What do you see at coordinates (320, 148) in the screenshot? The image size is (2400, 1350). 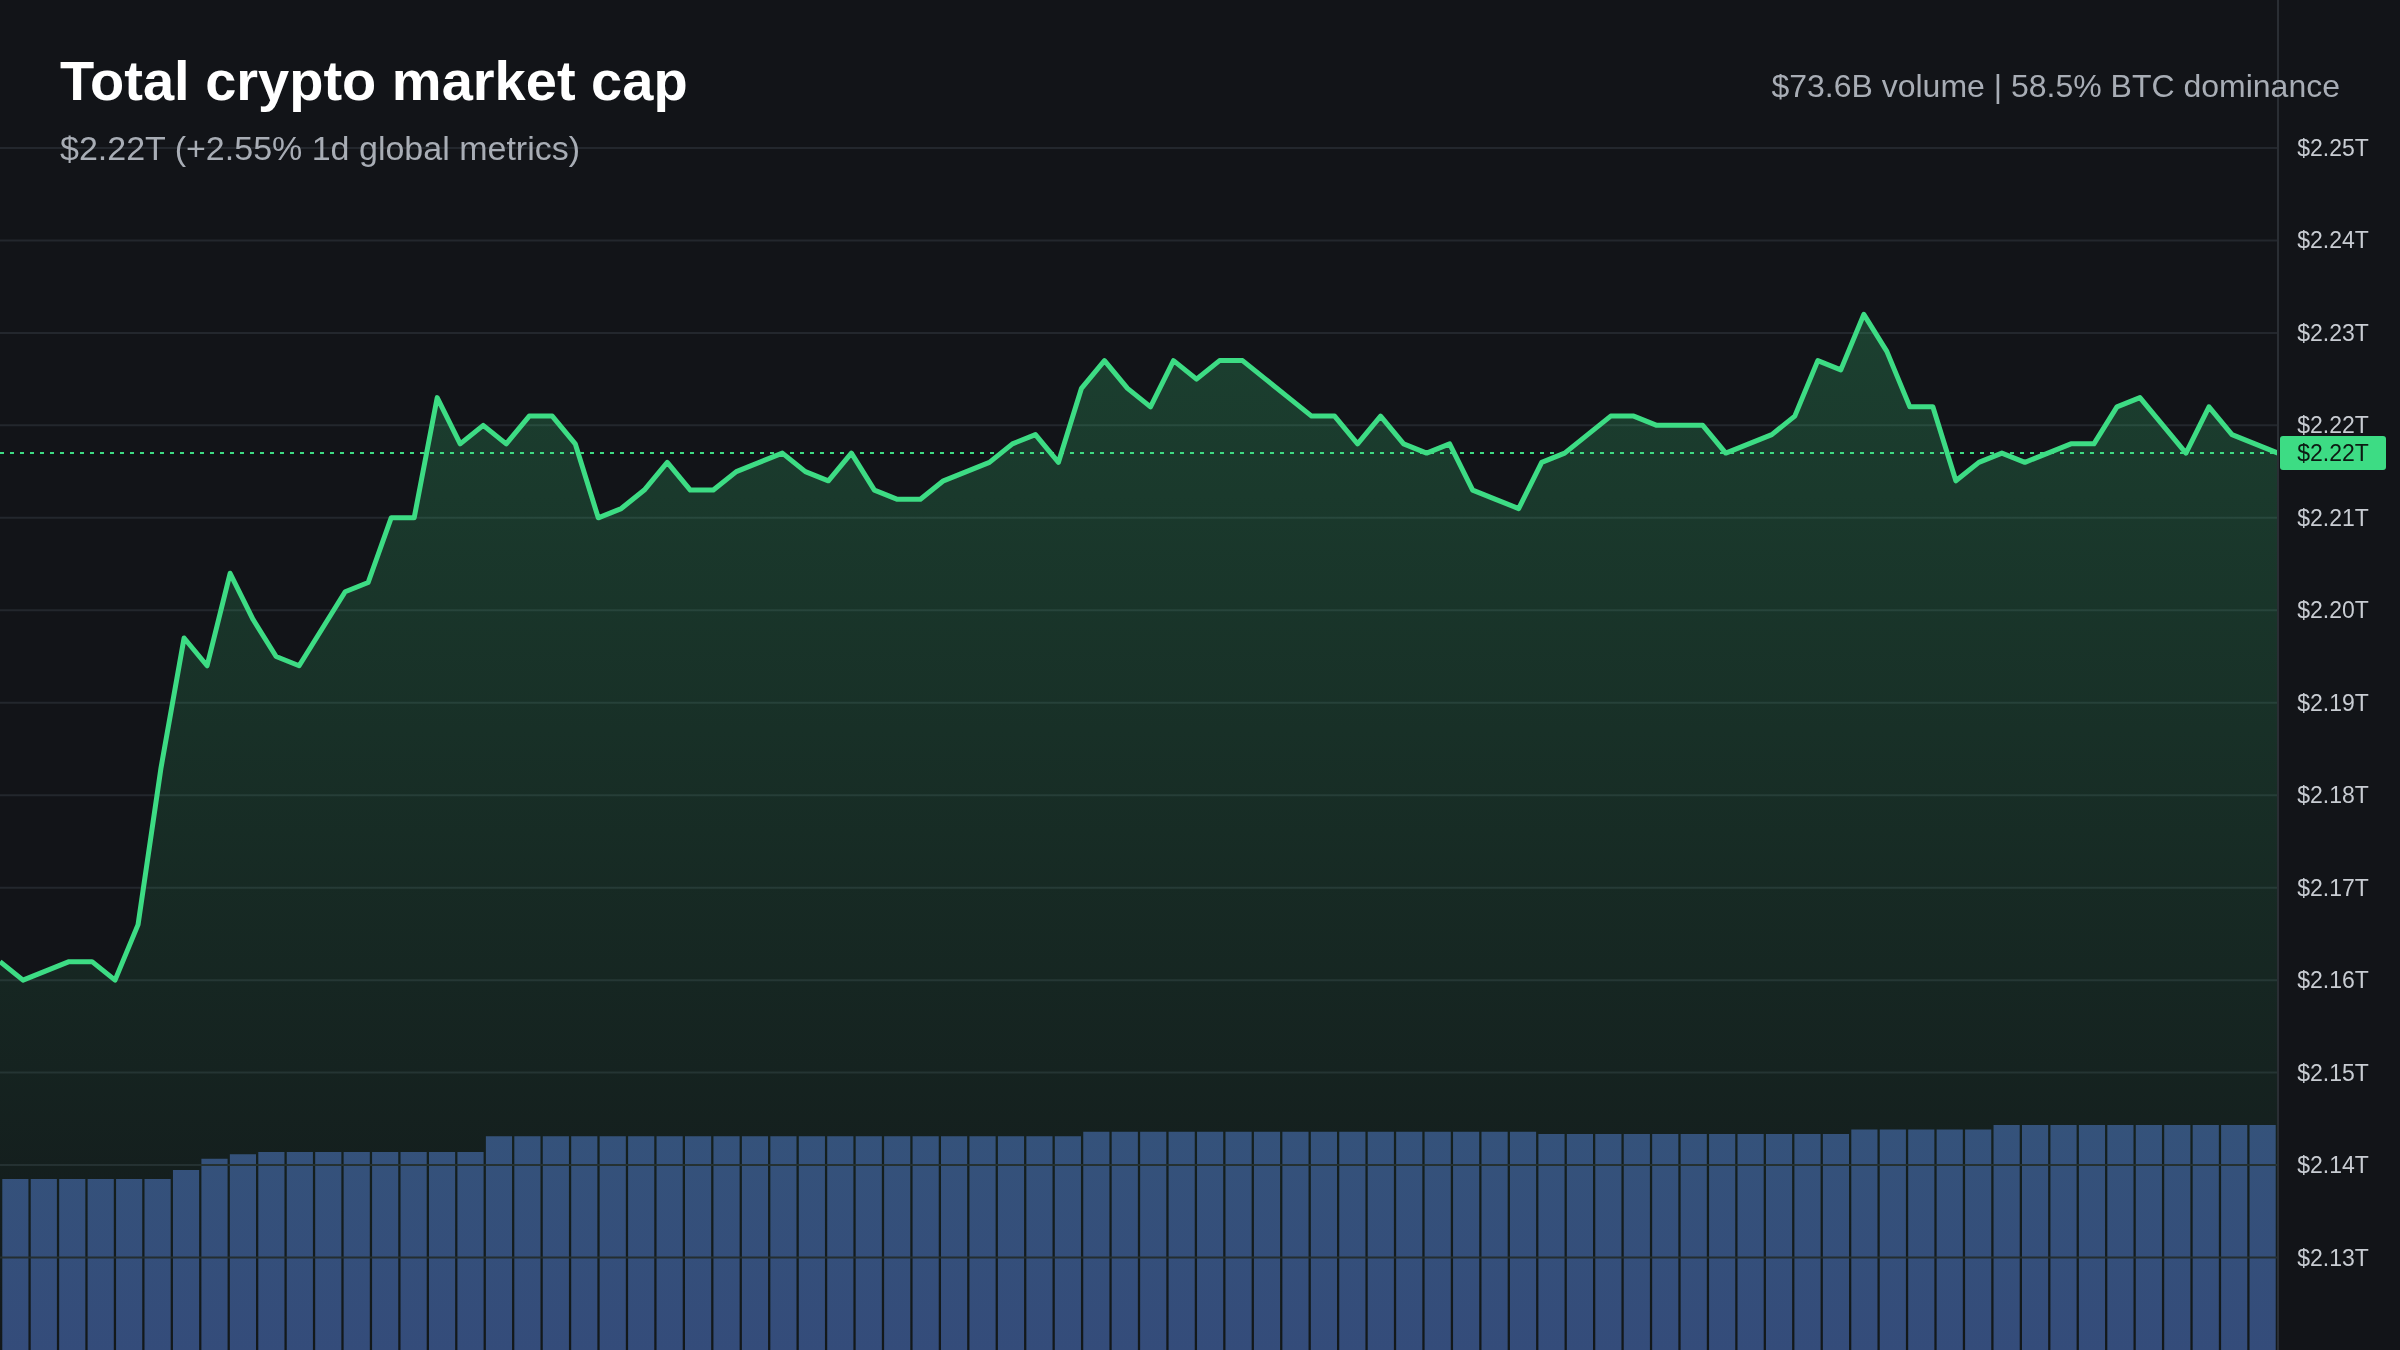 I see `text: $2.22T (+2.55% 1d global metrics)` at bounding box center [320, 148].